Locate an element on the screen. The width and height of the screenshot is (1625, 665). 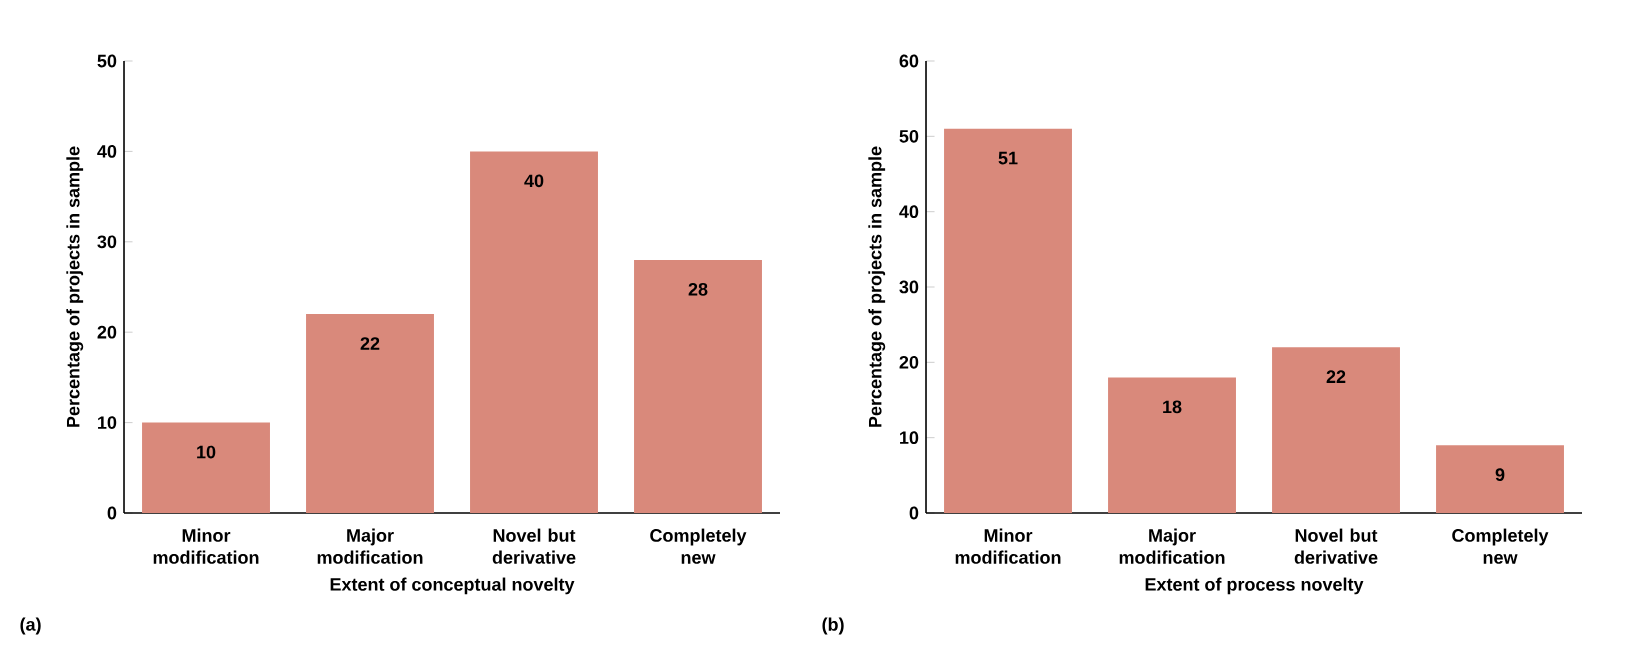
data-label: 9 is located at coordinates (1500, 475).